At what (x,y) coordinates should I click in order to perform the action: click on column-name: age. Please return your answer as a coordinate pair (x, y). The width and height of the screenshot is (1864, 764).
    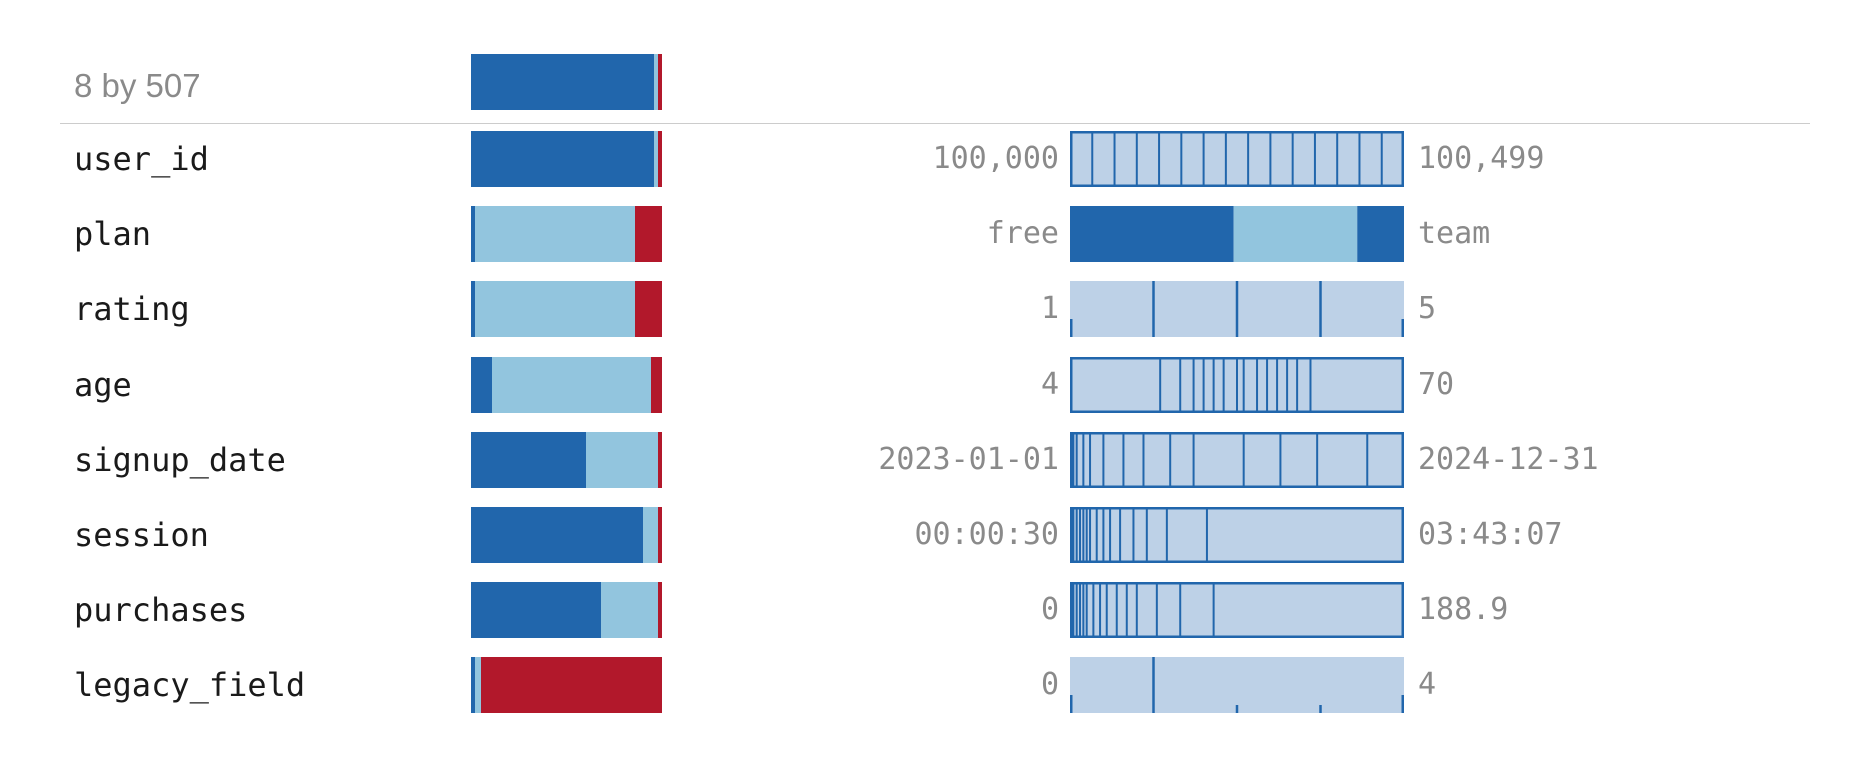
    Looking at the image, I should click on (103, 385).